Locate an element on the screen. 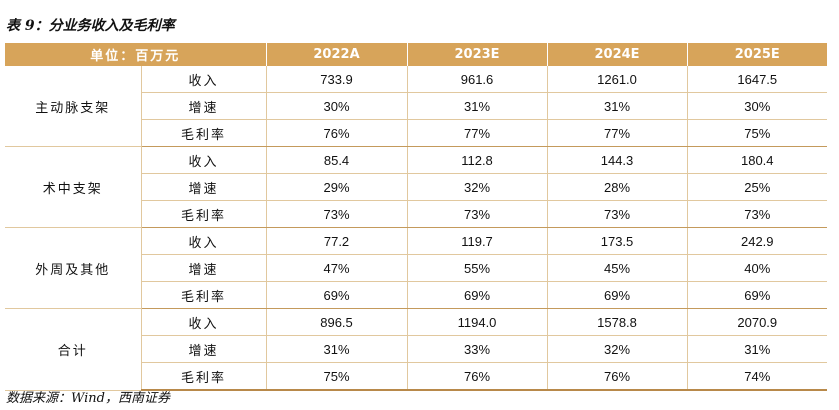 The width and height of the screenshot is (839, 410). value-cell: 144.3 is located at coordinates (617, 160).